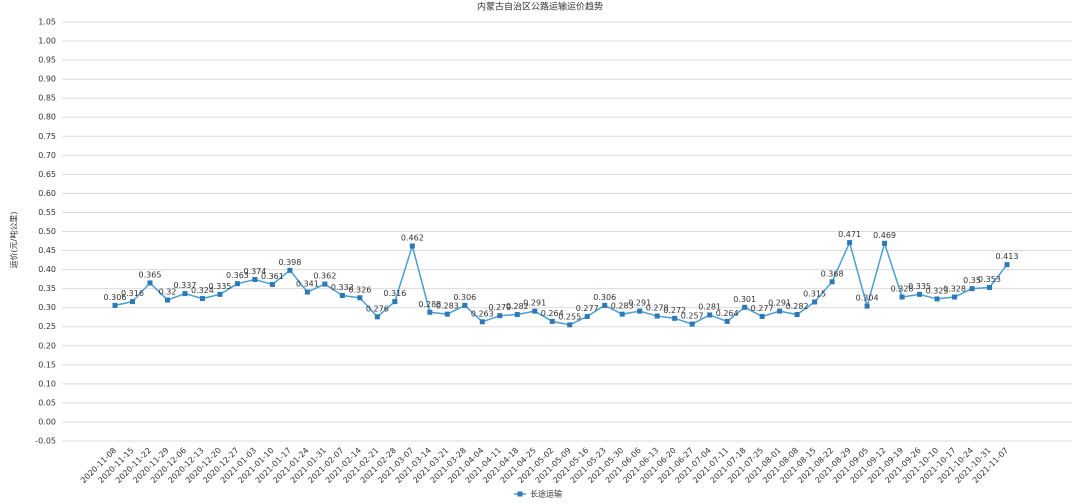 Image resolution: width=1080 pixels, height=504 pixels. Describe the element at coordinates (520, 494) in the screenshot. I see `legend-marker` at that location.